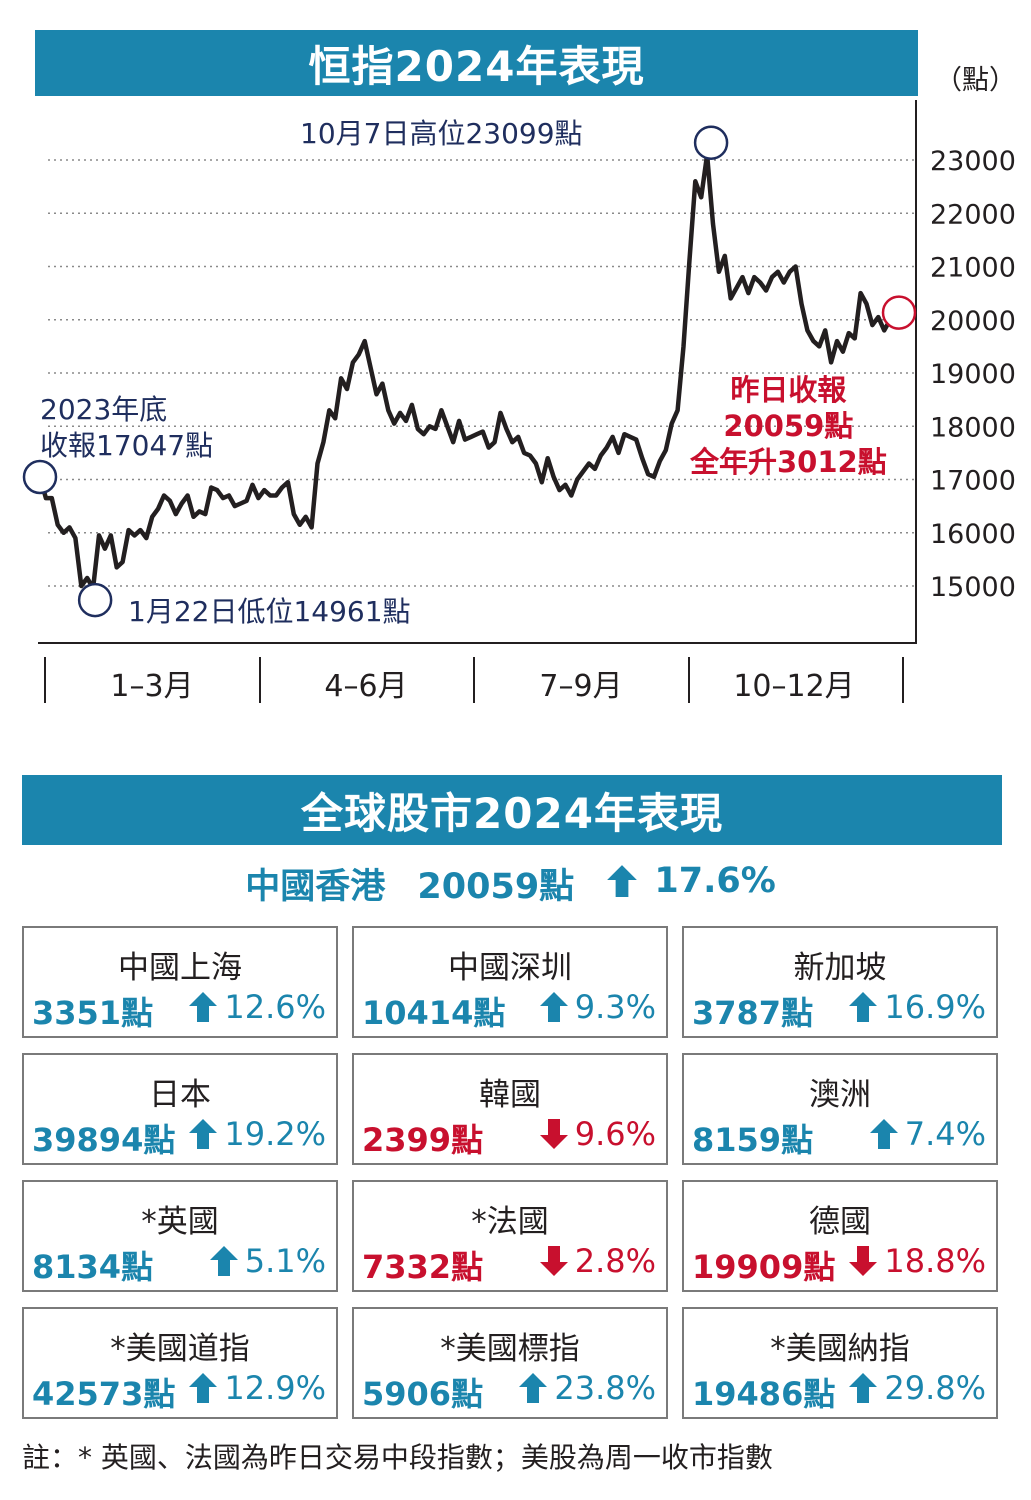 The height and width of the screenshot is (1500, 1031). I want to click on market-change: 9.6%, so click(597, 1134).